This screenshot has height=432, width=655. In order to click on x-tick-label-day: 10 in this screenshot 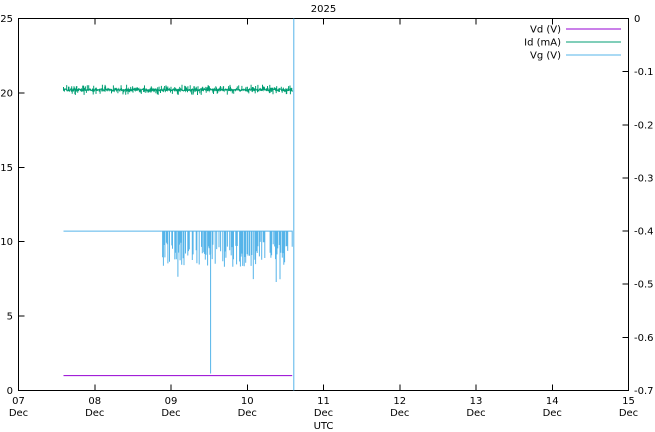, I will do `click(247, 401)`.